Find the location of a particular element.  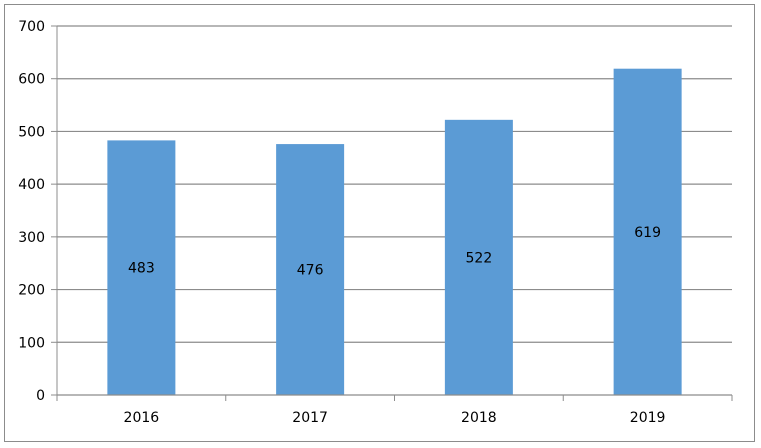

data-label-2018: 522 is located at coordinates (479, 258).